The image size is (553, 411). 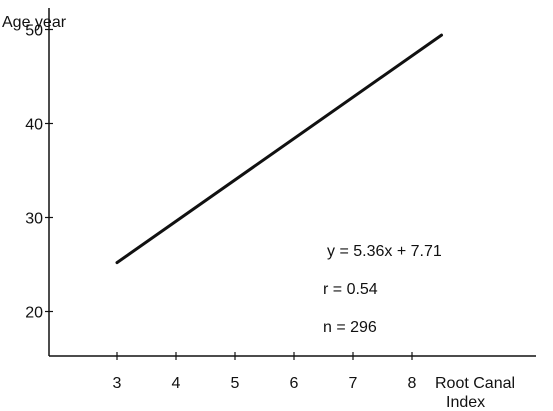 I want to click on x-axis-label-line-1: Root Canal, so click(x=475, y=383).